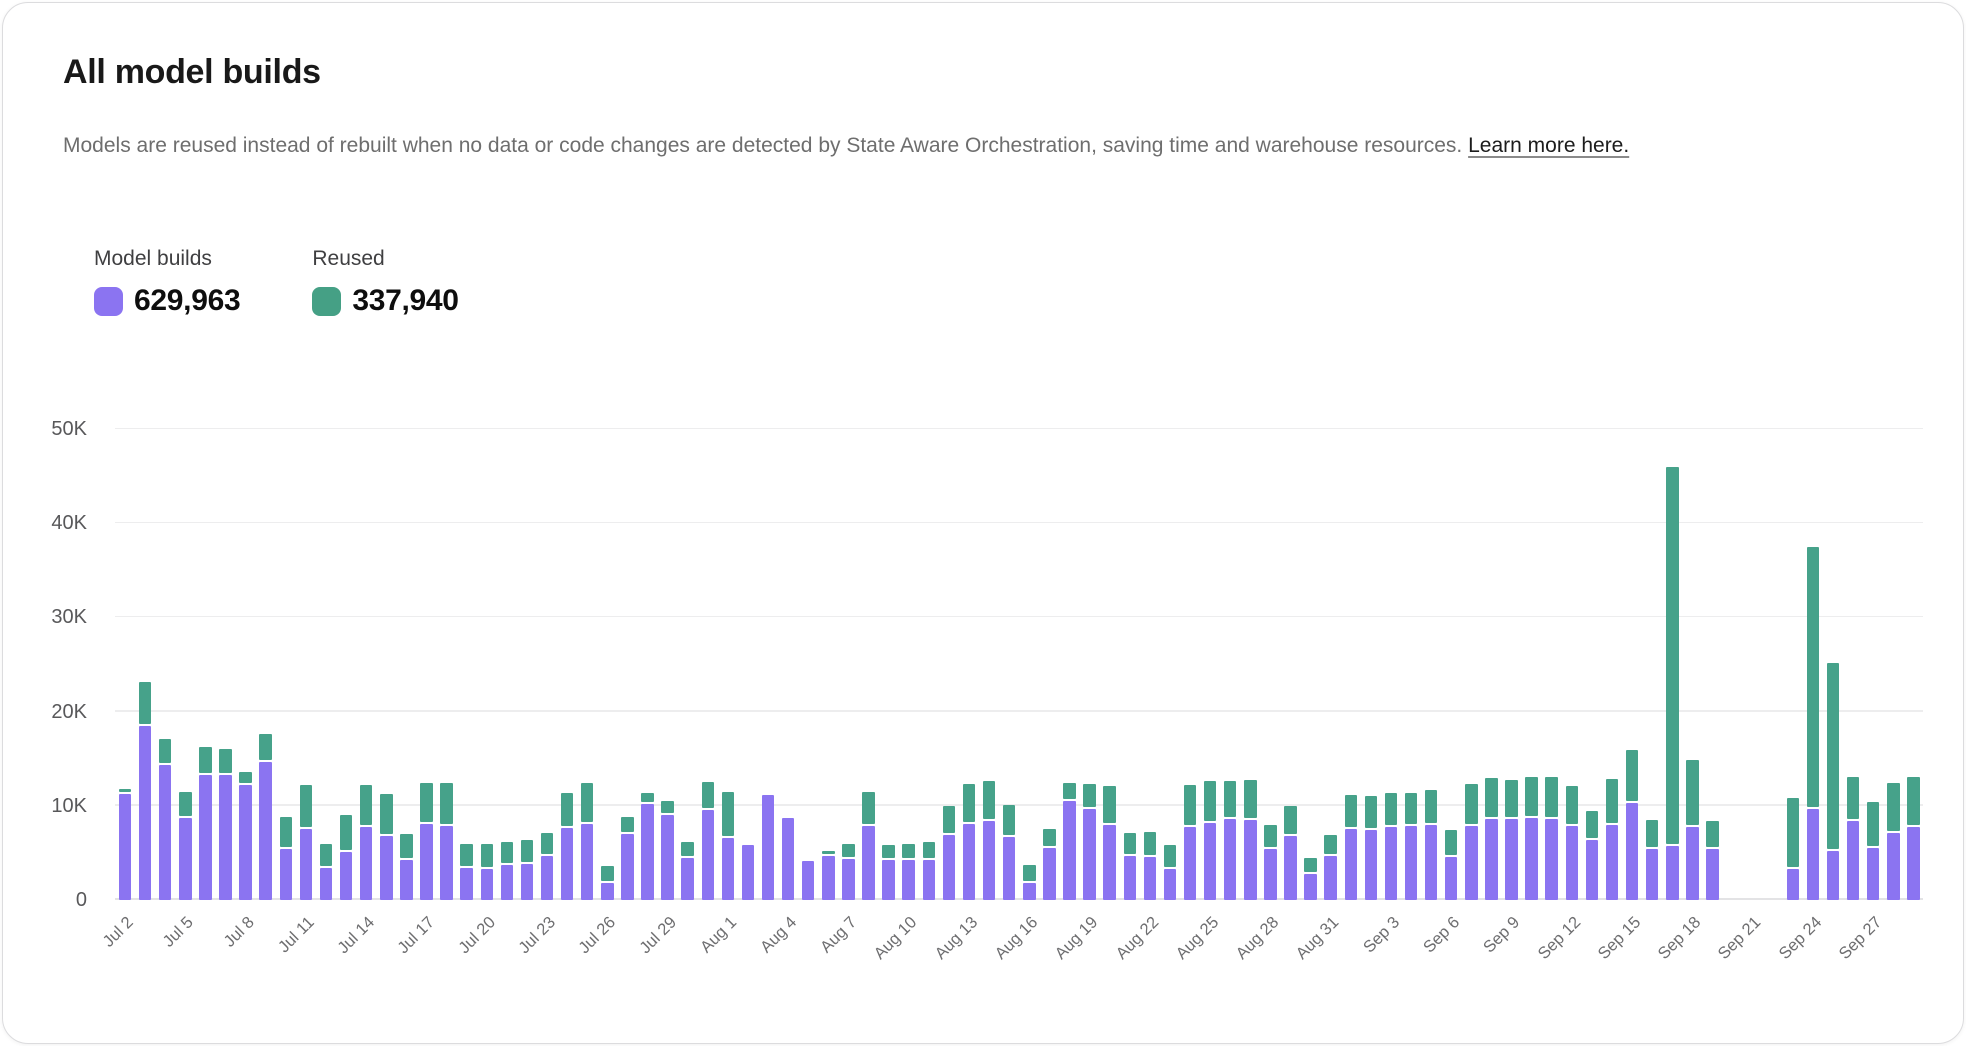  I want to click on bar-slot-sep-18: Sep 18, so click(1679, 696).